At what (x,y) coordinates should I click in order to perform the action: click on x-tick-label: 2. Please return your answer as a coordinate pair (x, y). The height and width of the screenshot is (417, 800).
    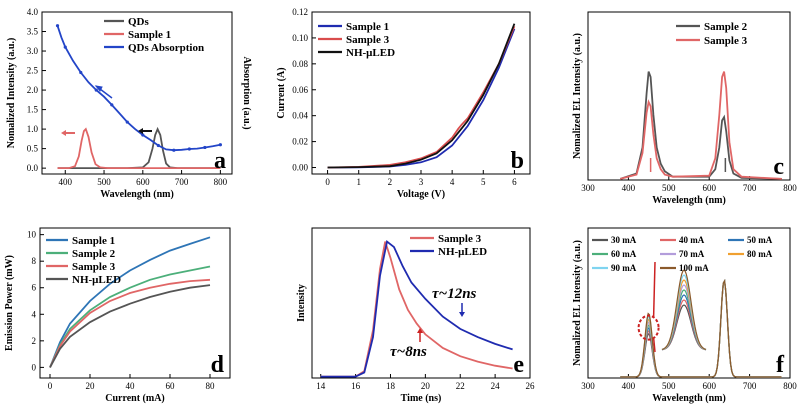
    Looking at the image, I should click on (390, 182).